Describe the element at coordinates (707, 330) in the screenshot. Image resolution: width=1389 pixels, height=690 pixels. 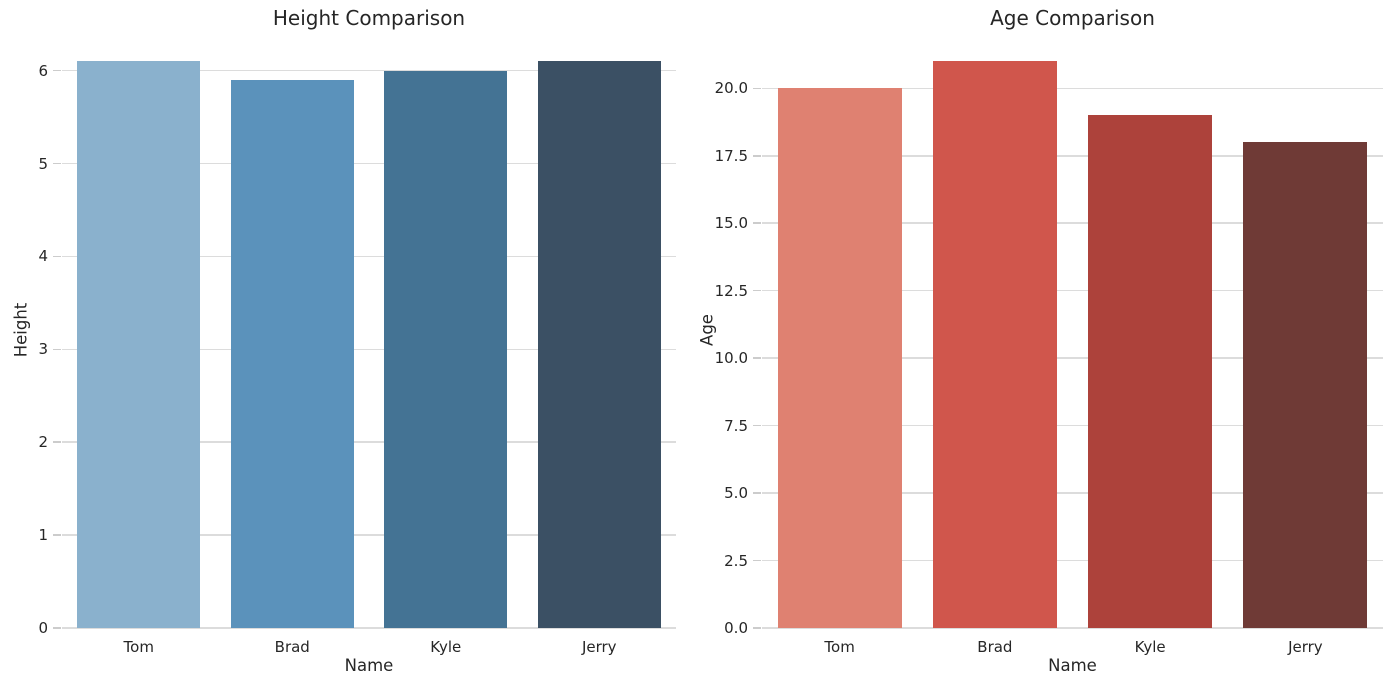
I see `y-axis-label: Age` at that location.